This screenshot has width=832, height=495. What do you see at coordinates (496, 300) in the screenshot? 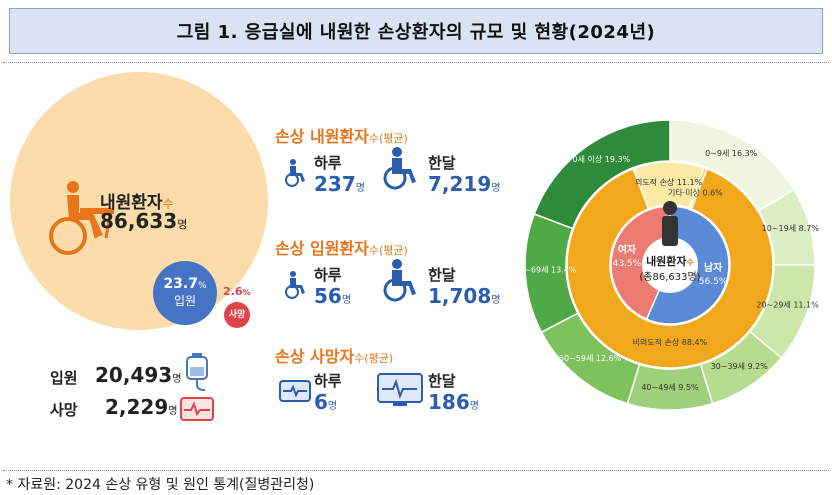
I see `section-admit-month-unit: 명` at bounding box center [496, 300].